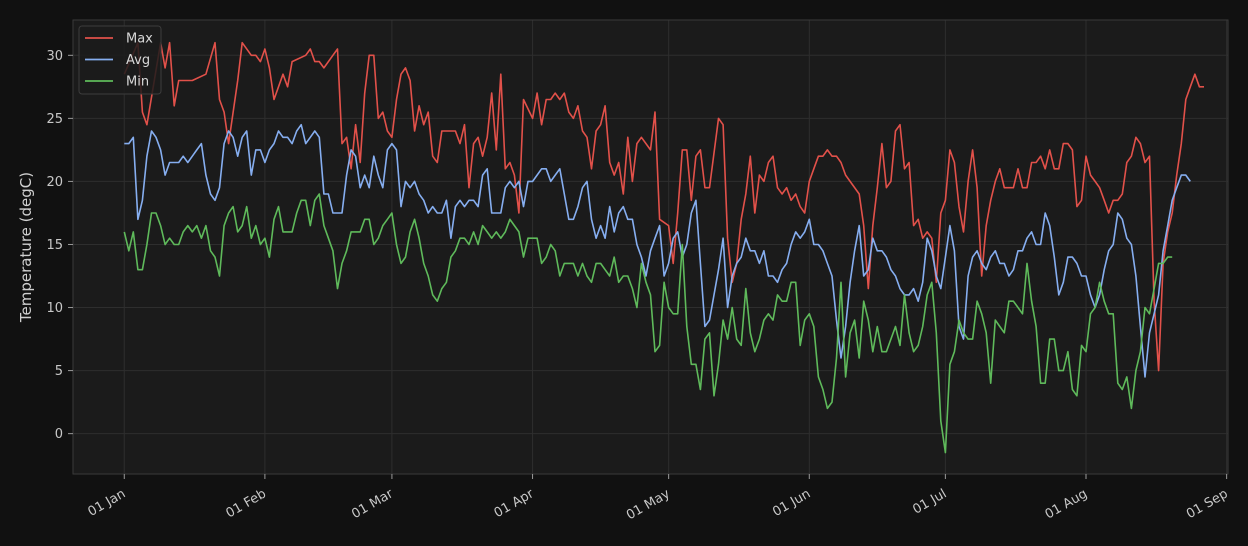 This screenshot has width=1248, height=546. Describe the element at coordinates (372, 504) in the screenshot. I see `x-tick-label: 01 Mar` at that location.